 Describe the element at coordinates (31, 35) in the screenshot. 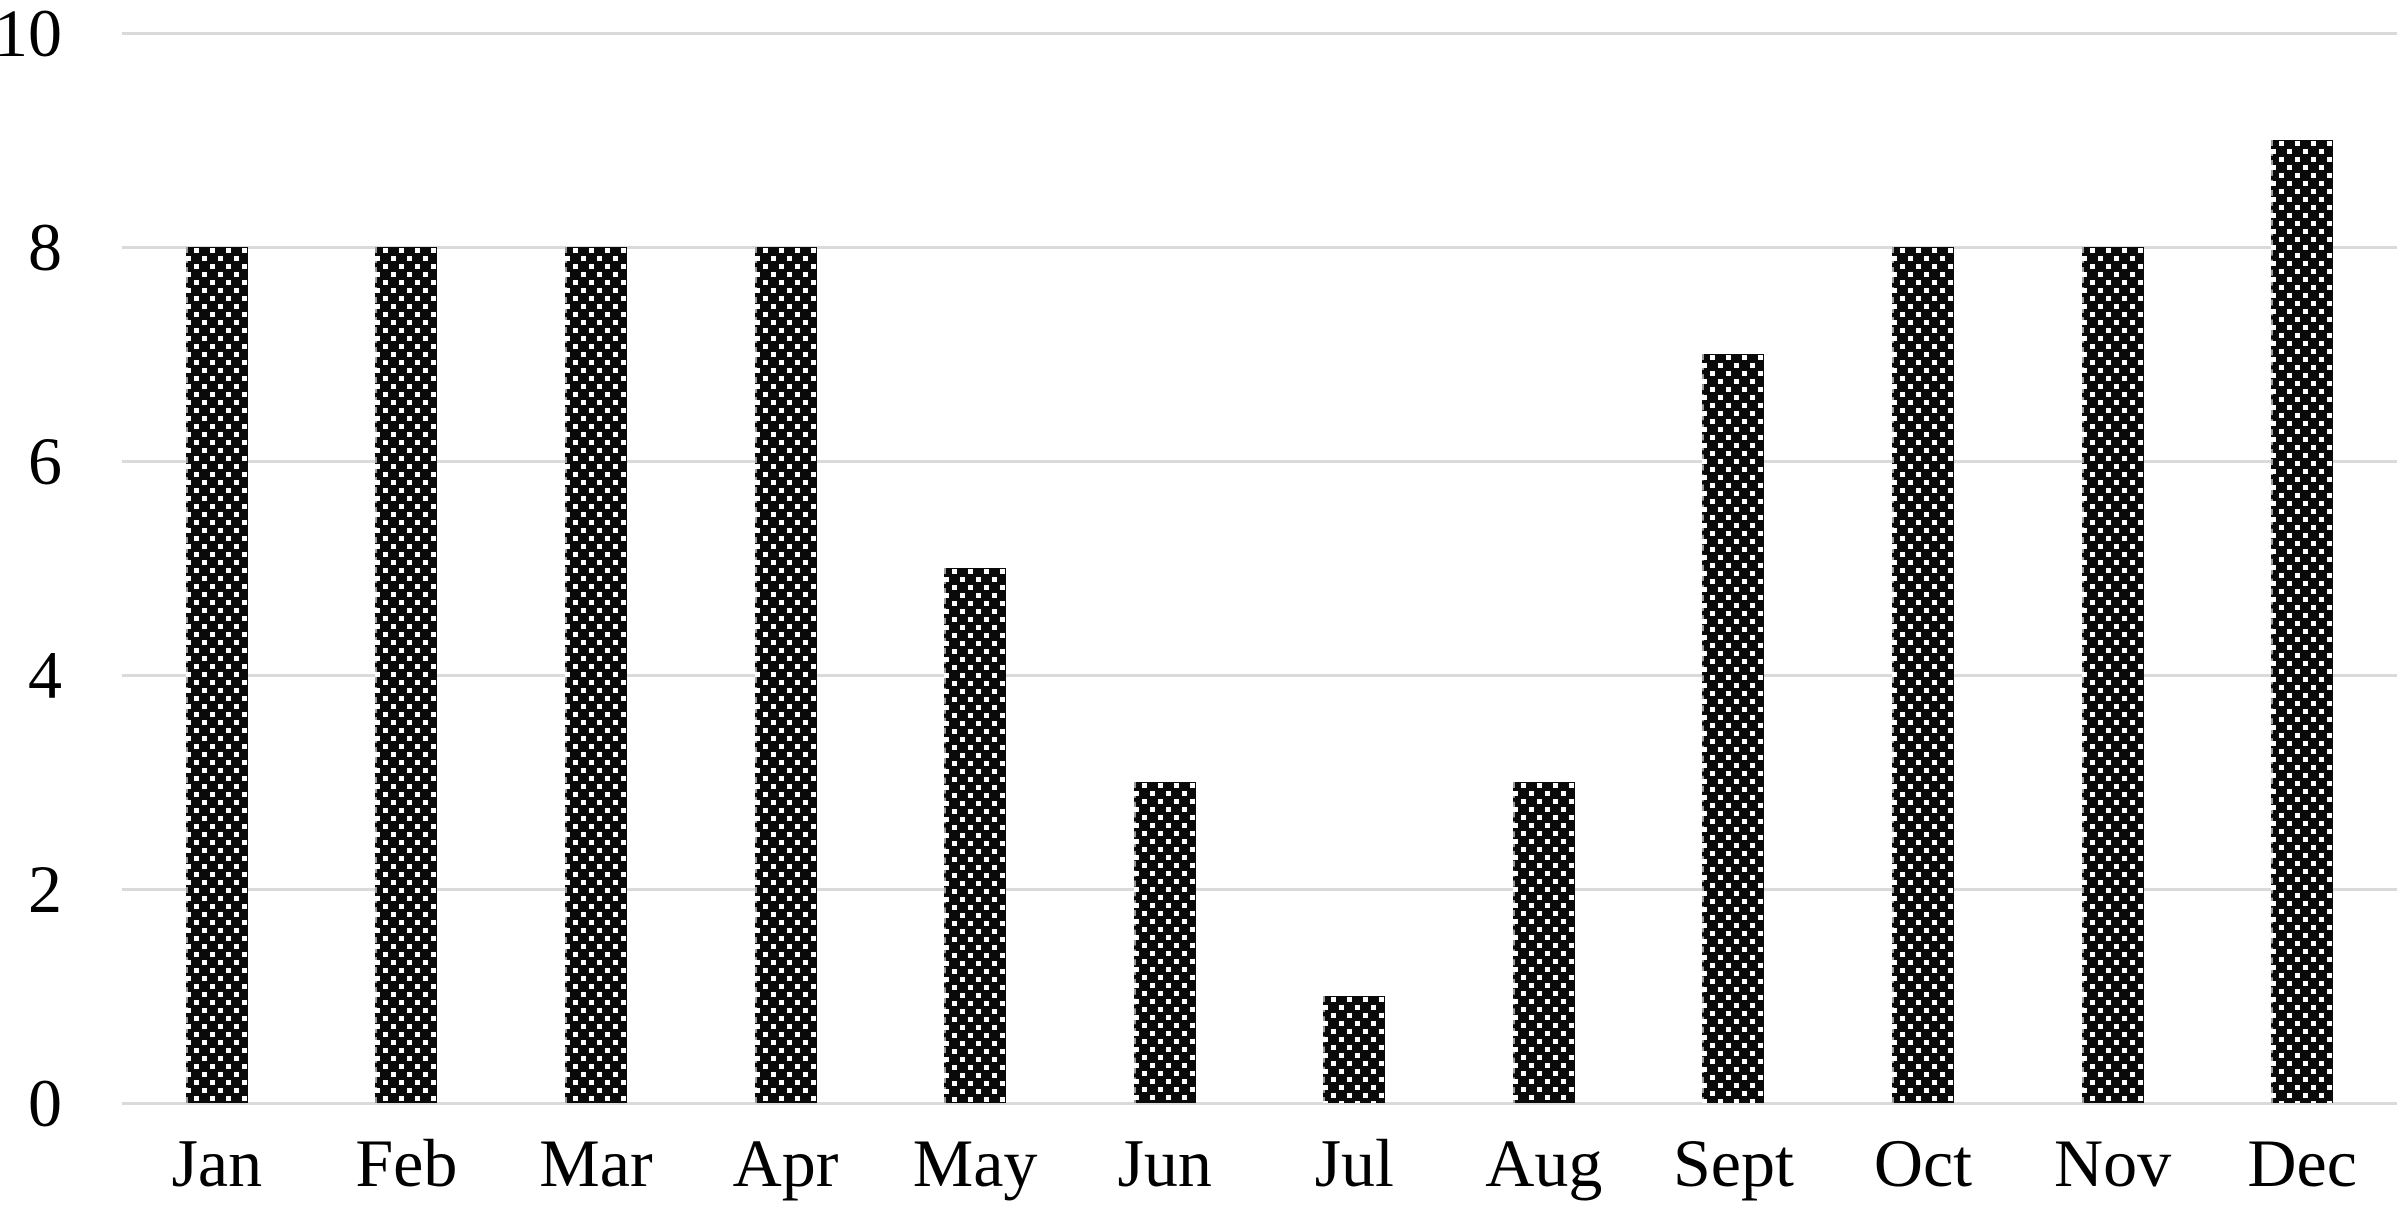

I see `y-tick-label-10: 10` at that location.